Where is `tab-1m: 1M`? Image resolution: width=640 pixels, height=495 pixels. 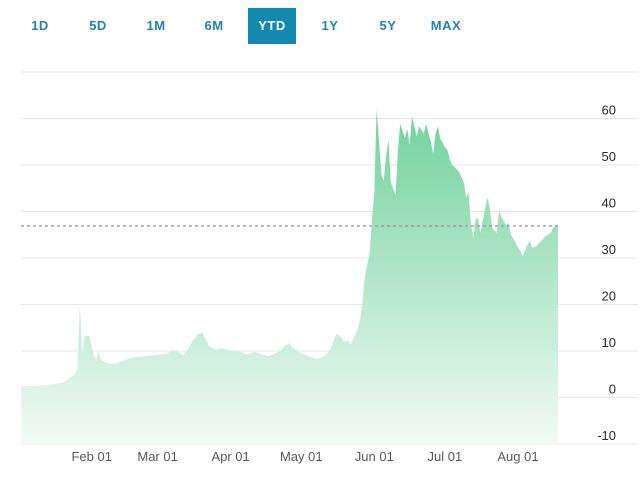
tab-1m: 1M is located at coordinates (156, 25).